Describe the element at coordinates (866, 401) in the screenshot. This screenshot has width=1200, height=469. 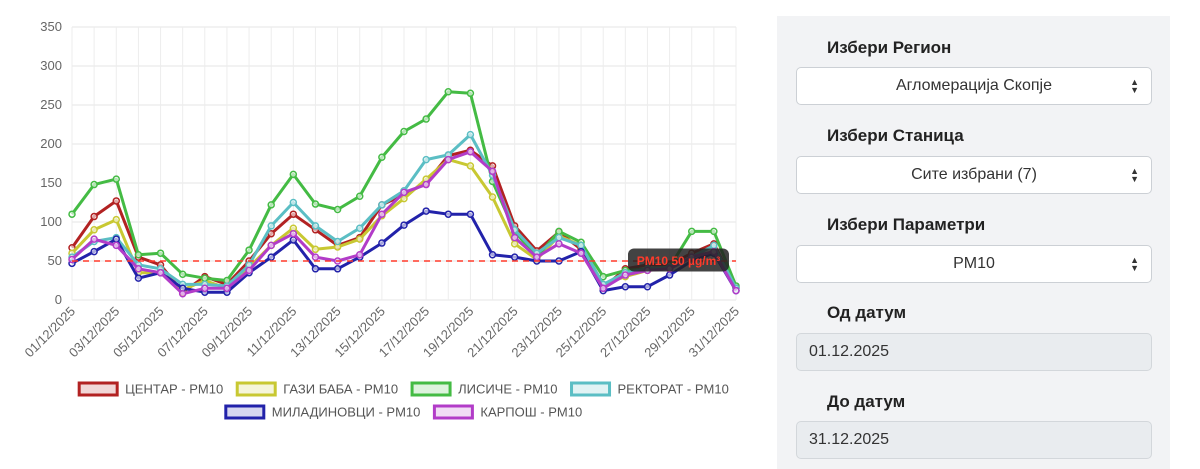
I see `to-date-label: До датум` at that location.